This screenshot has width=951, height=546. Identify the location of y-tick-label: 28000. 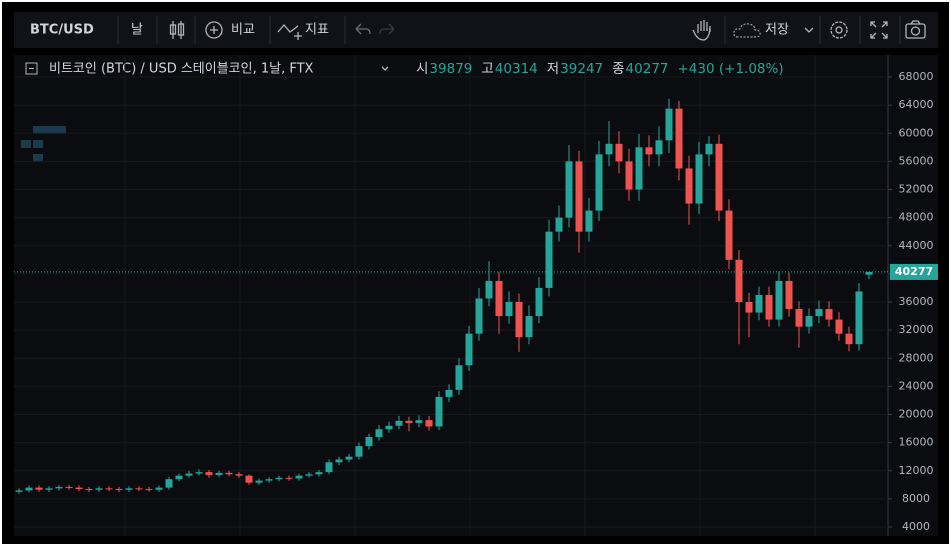
(916, 357).